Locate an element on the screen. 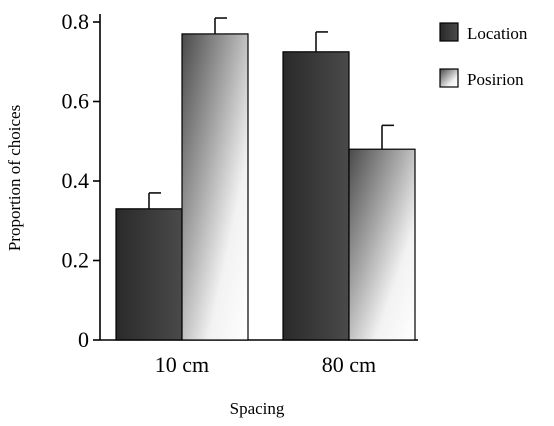 Image resolution: width=554 pixels, height=426 pixels. legend-swatch-location is located at coordinates (449, 32).